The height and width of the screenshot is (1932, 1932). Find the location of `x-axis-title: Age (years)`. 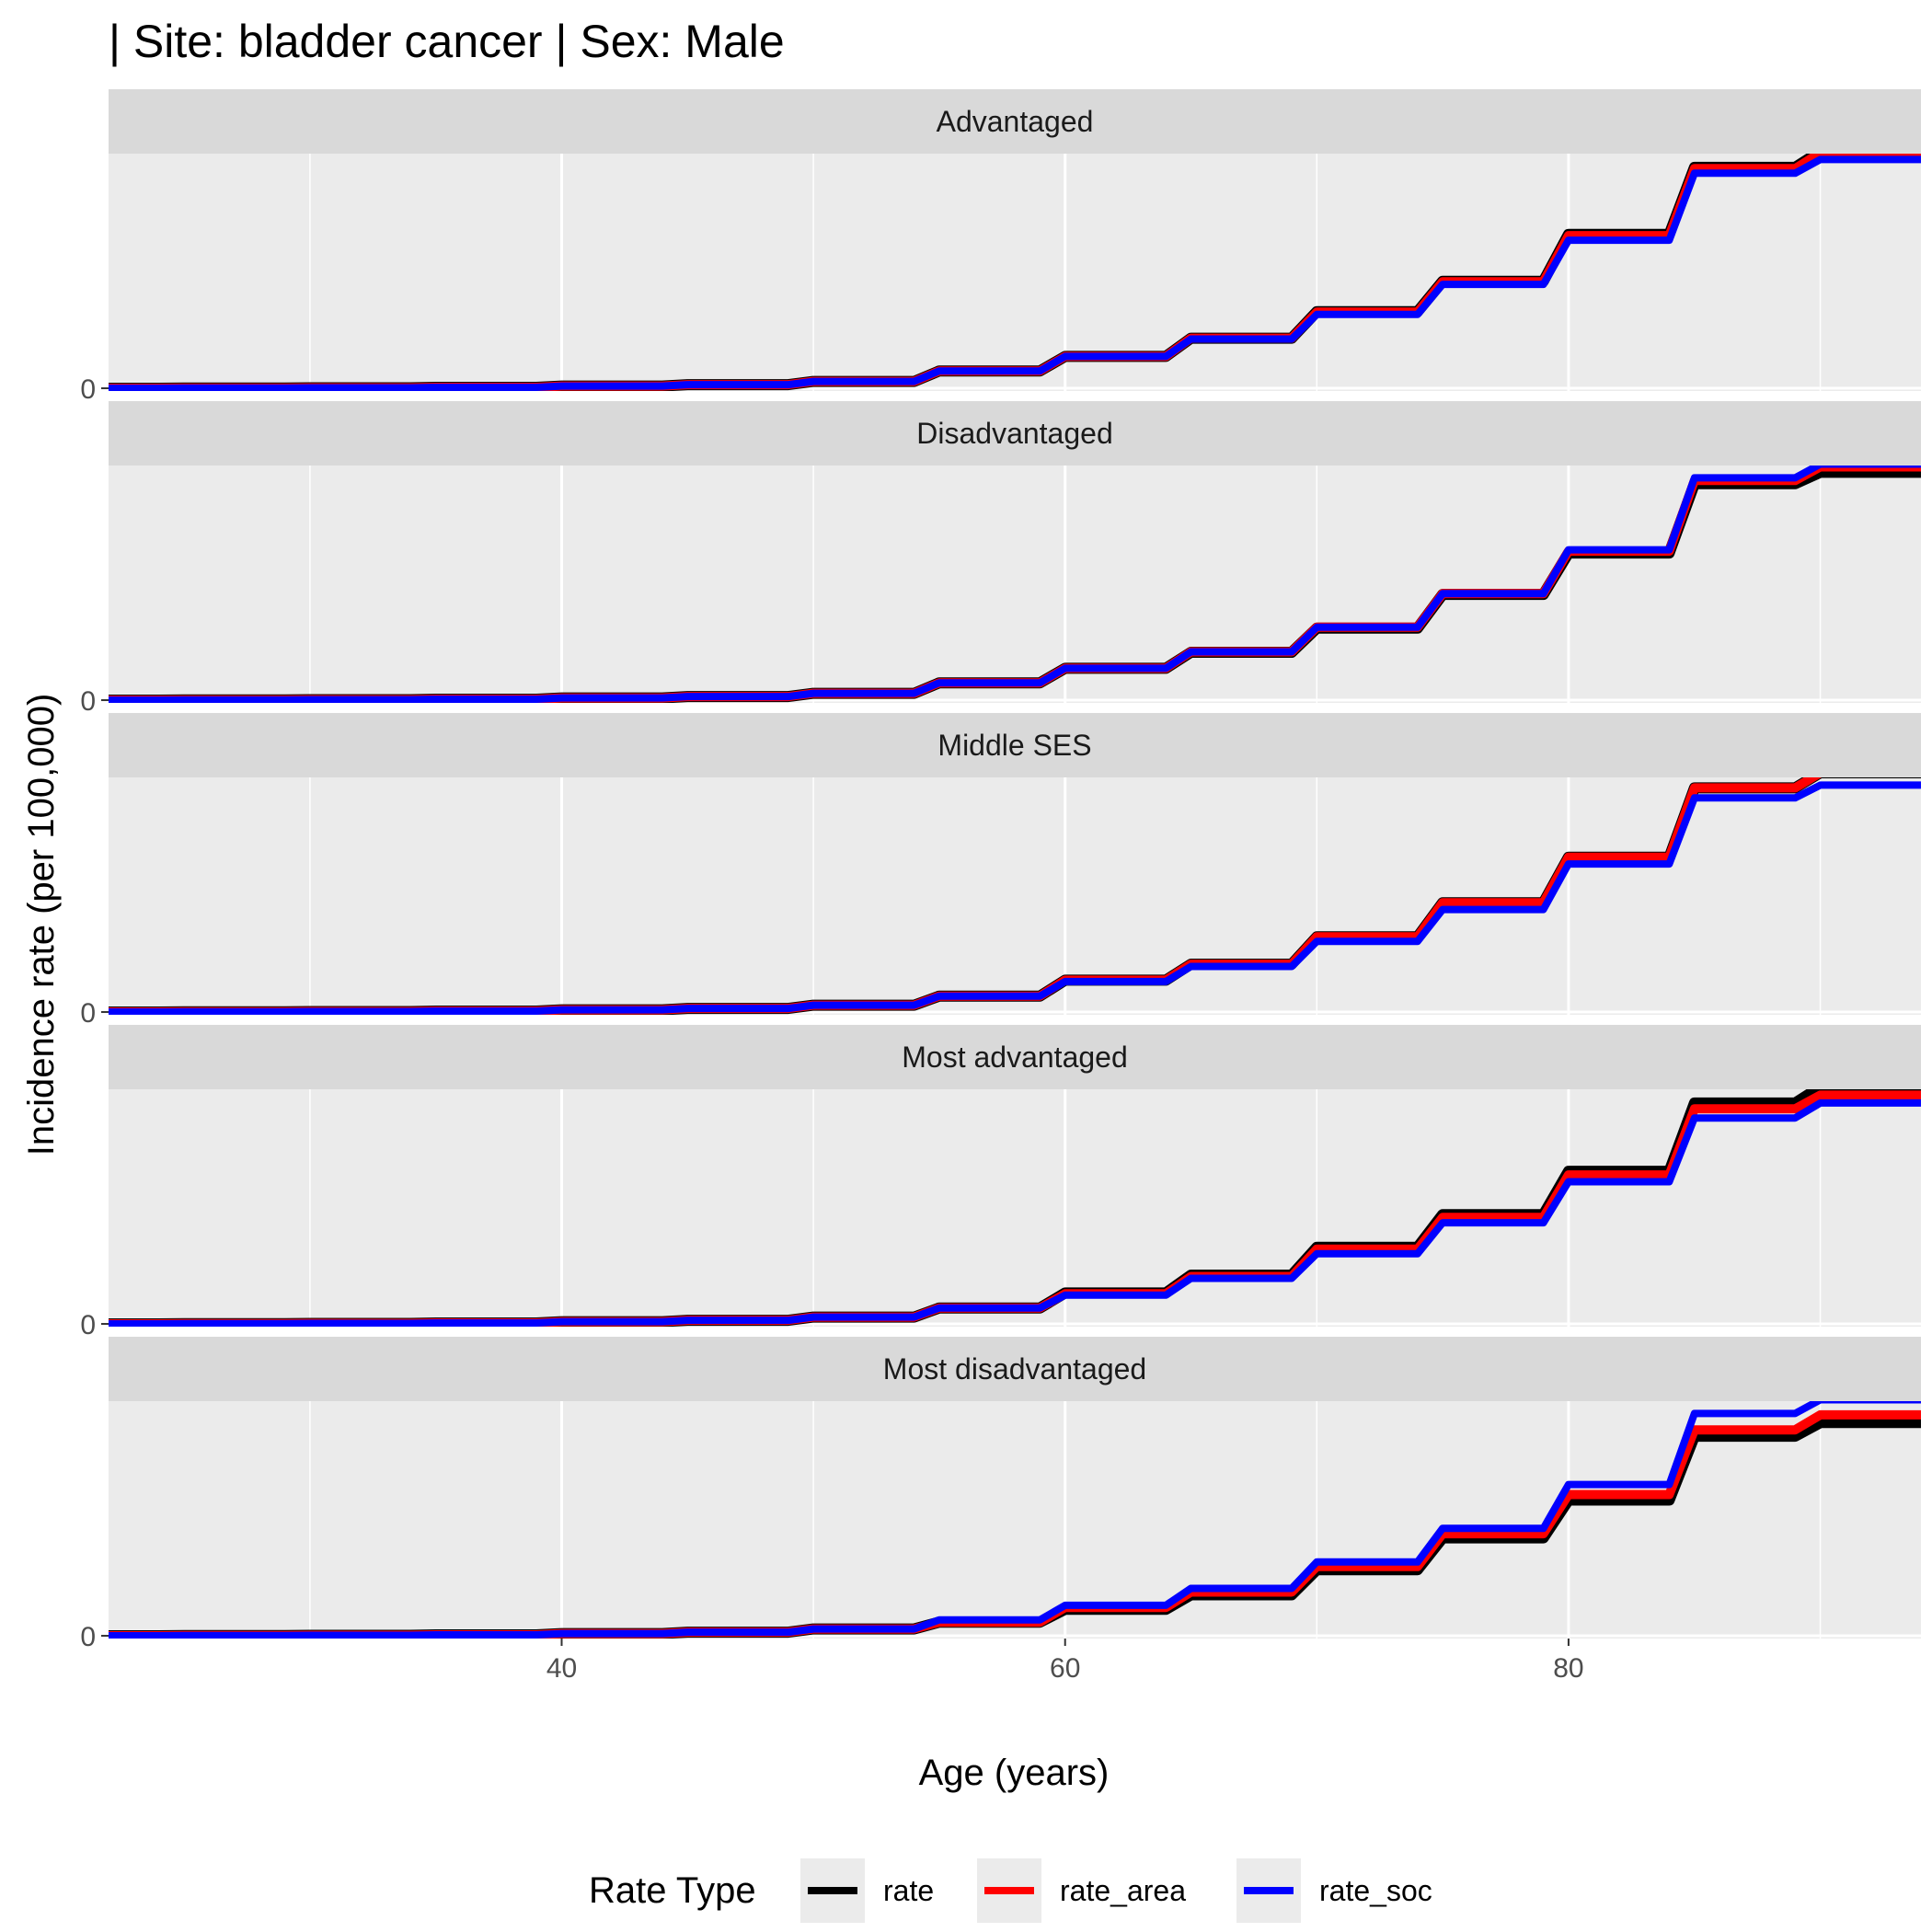

x-axis-title: Age (years) is located at coordinates (1014, 1773).